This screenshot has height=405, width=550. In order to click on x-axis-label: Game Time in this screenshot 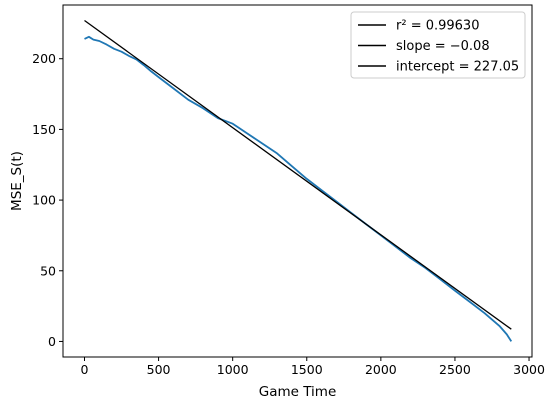, I will do `click(298, 392)`.